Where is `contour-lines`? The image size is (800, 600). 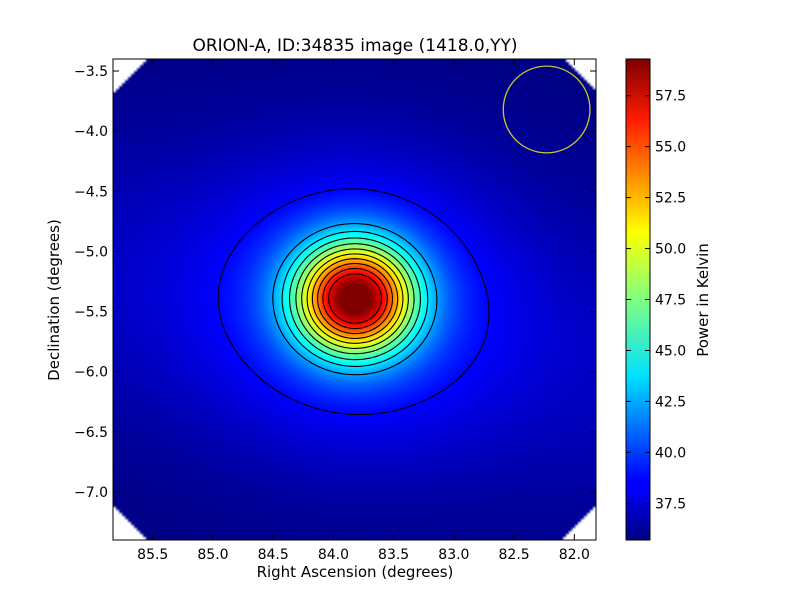 contour-lines is located at coordinates (353, 302).